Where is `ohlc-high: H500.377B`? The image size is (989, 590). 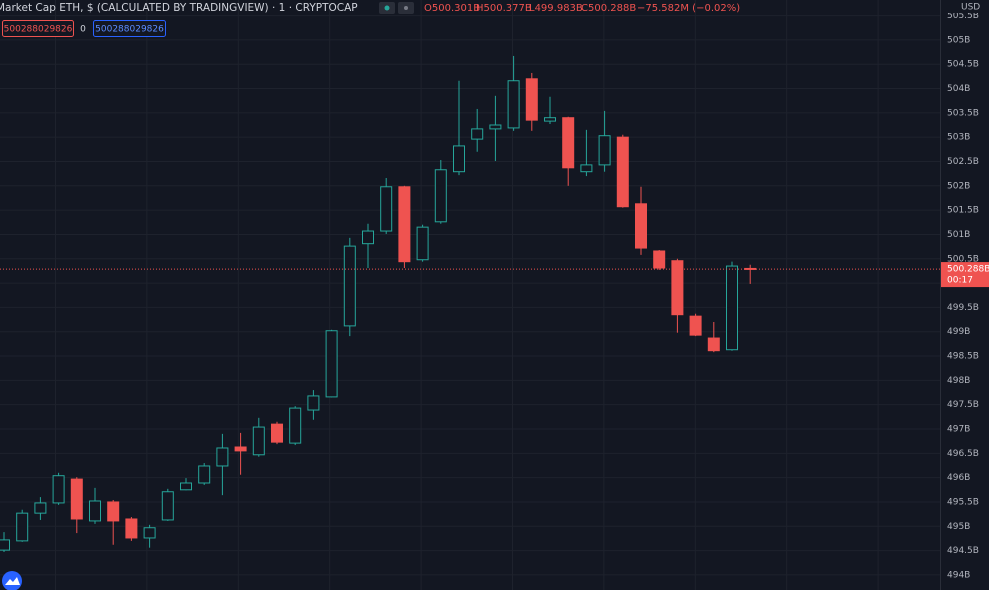 ohlc-high: H500.377B is located at coordinates (504, 8).